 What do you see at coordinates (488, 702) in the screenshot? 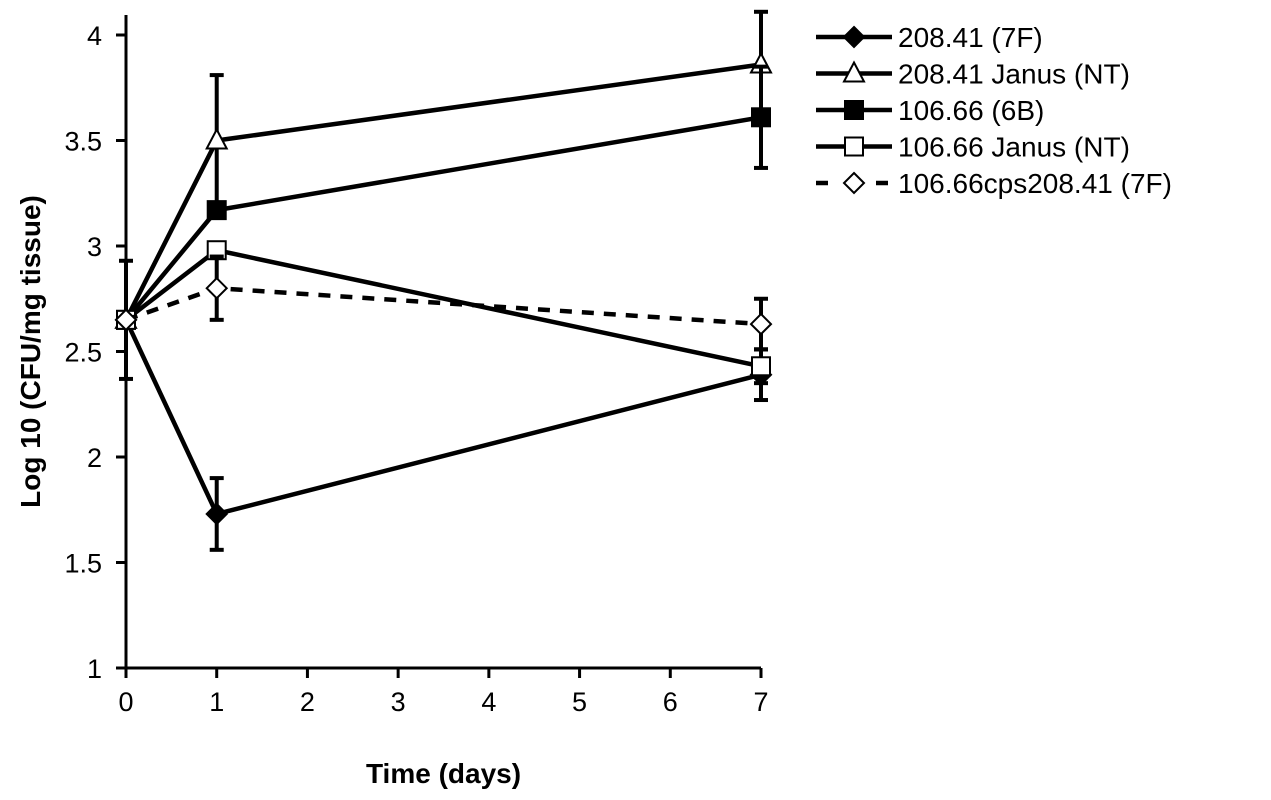
I see `x-tick-label: 4` at bounding box center [488, 702].